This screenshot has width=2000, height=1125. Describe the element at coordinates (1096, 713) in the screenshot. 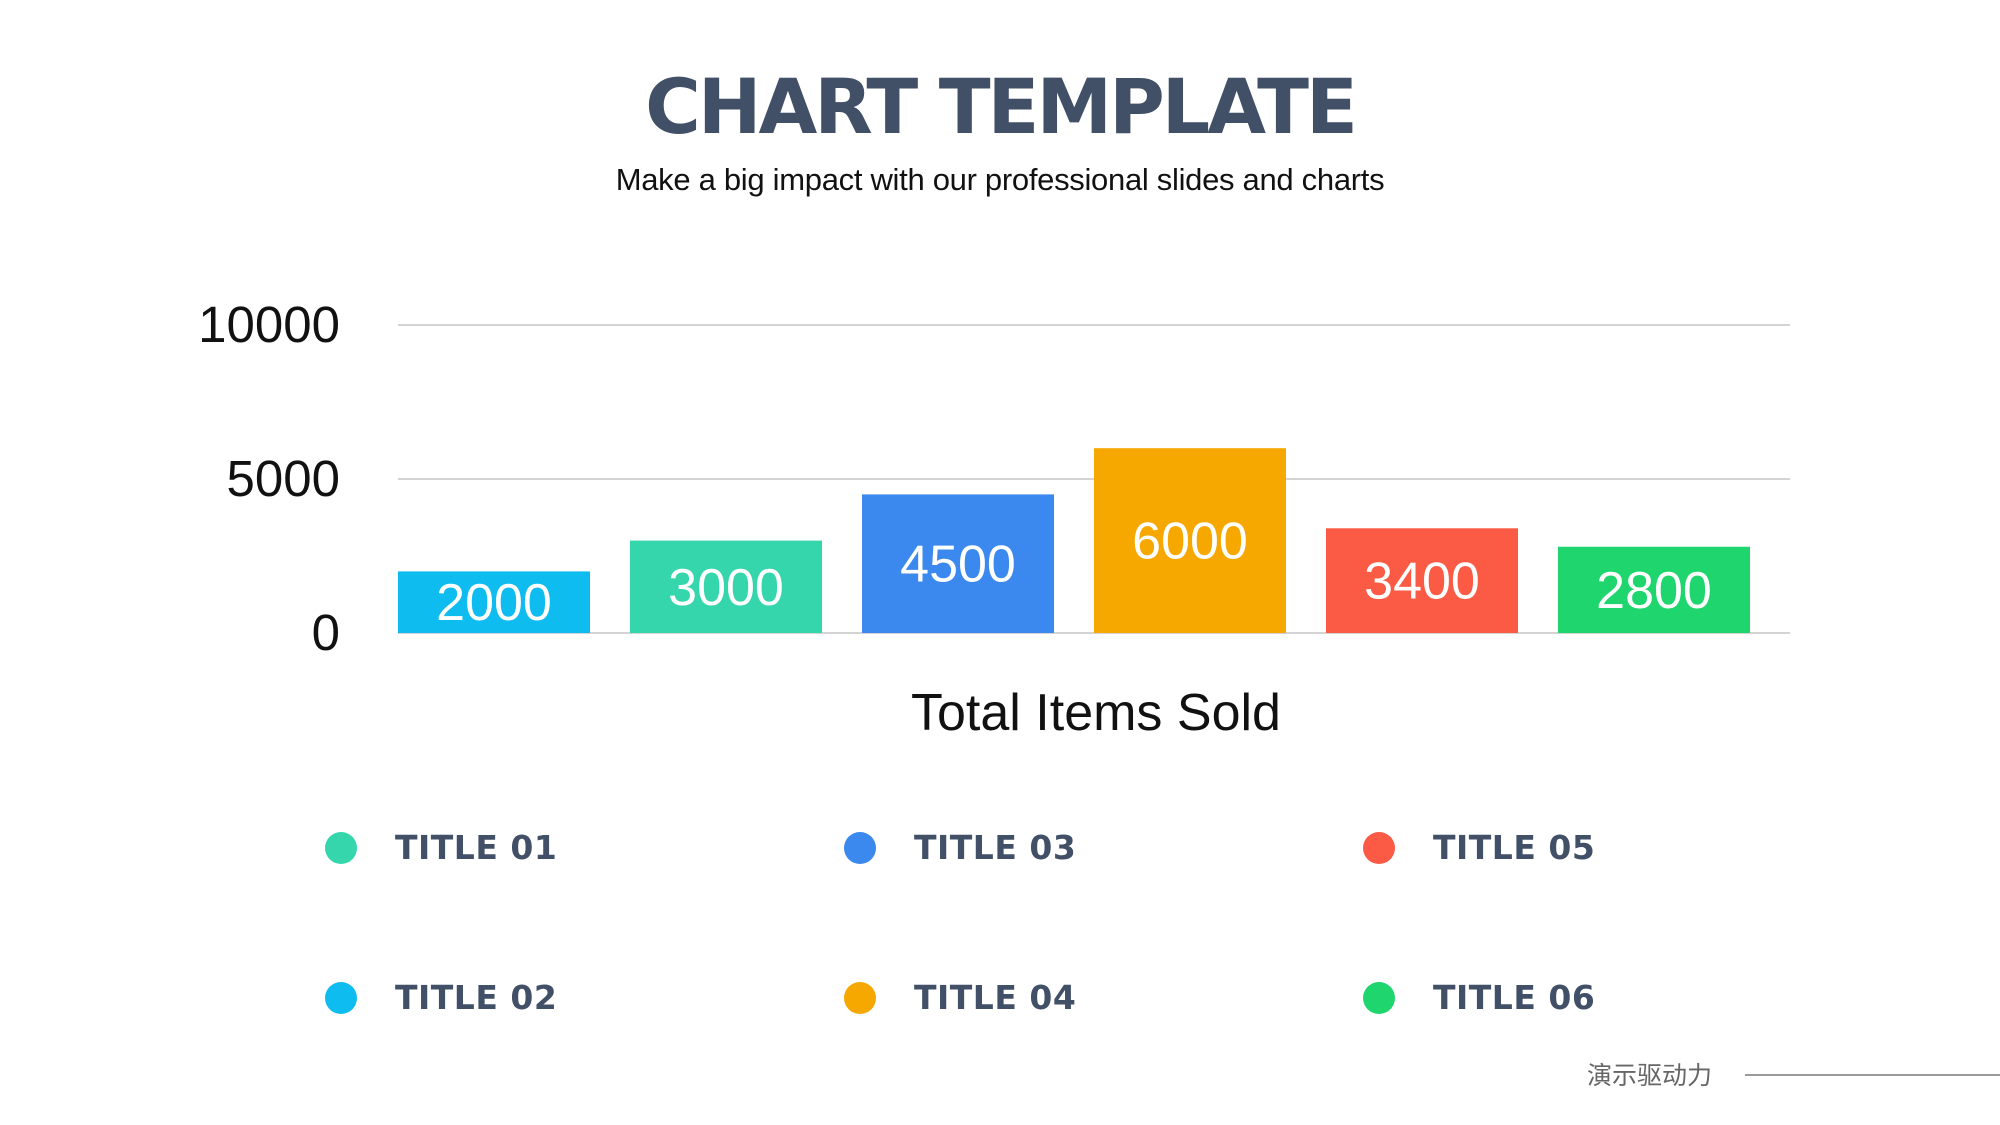

I see `x-axis-title: Total Items Sold` at that location.